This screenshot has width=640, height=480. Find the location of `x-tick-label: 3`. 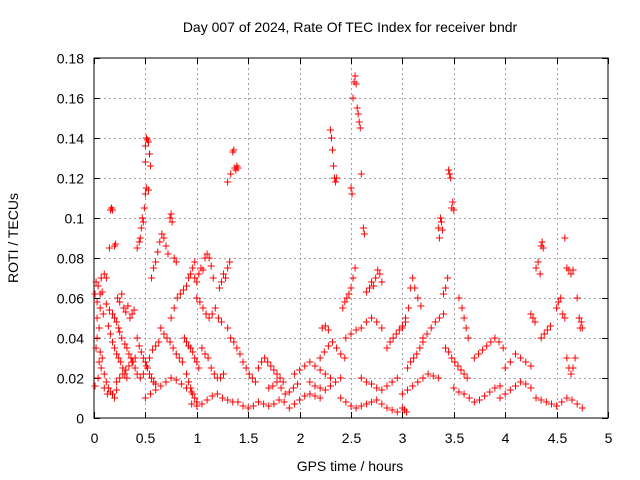

x-tick-label: 3 is located at coordinates (403, 438).